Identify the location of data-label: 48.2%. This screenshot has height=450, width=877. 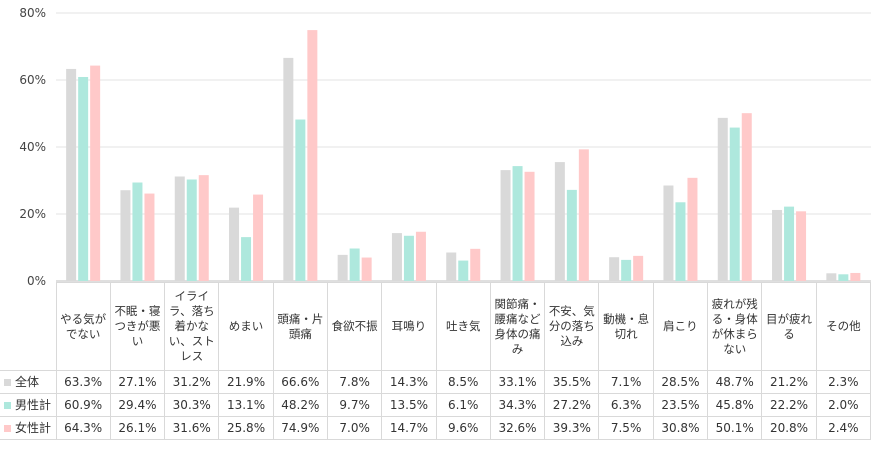
(300, 405).